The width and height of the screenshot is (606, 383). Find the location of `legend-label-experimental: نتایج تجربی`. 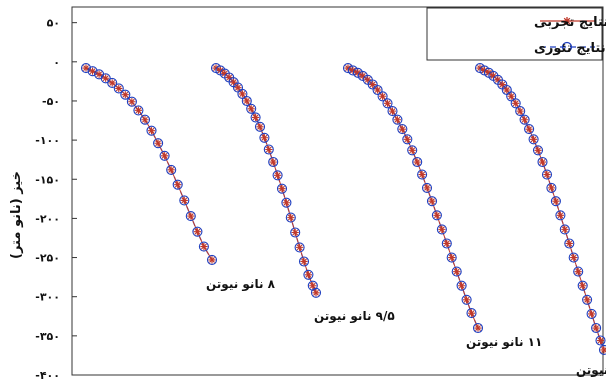

legend-label-experimental: نتایج تجربی is located at coordinates (570, 22).